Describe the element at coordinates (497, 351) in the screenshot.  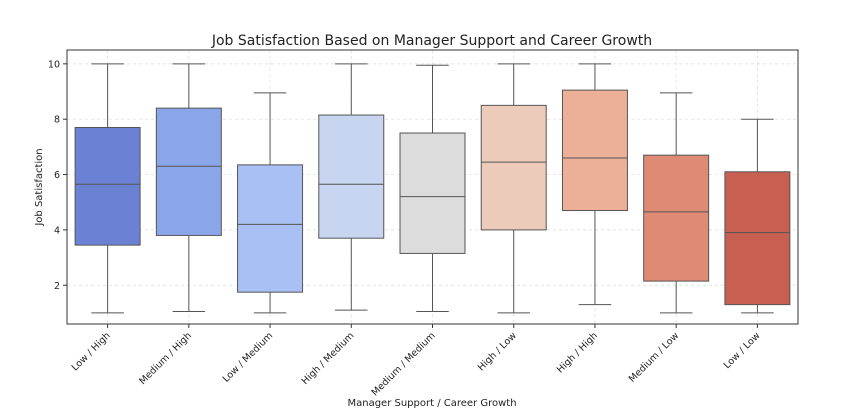
I see `x-tick-label: High / Low` at that location.